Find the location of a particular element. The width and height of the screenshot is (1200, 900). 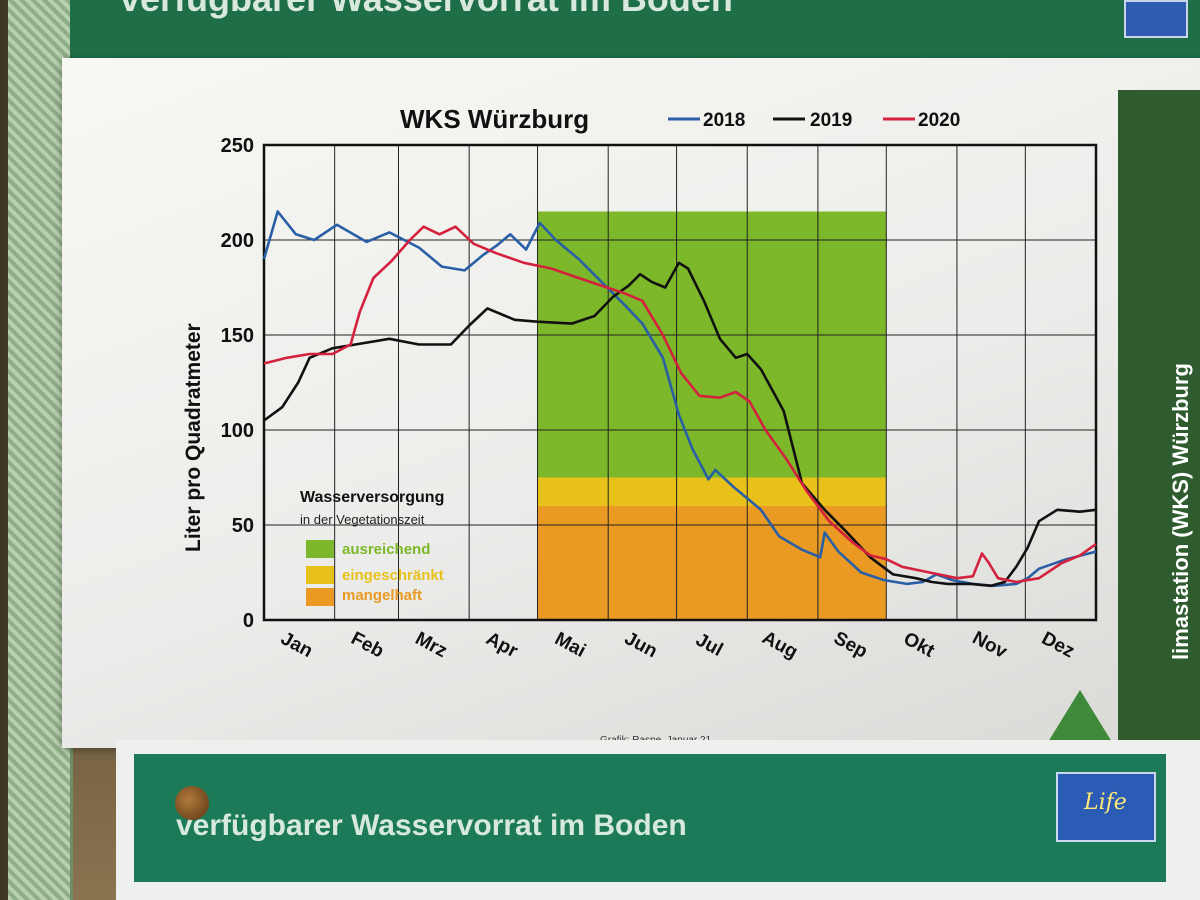

x-tick-label: Aug is located at coordinates (780, 645).